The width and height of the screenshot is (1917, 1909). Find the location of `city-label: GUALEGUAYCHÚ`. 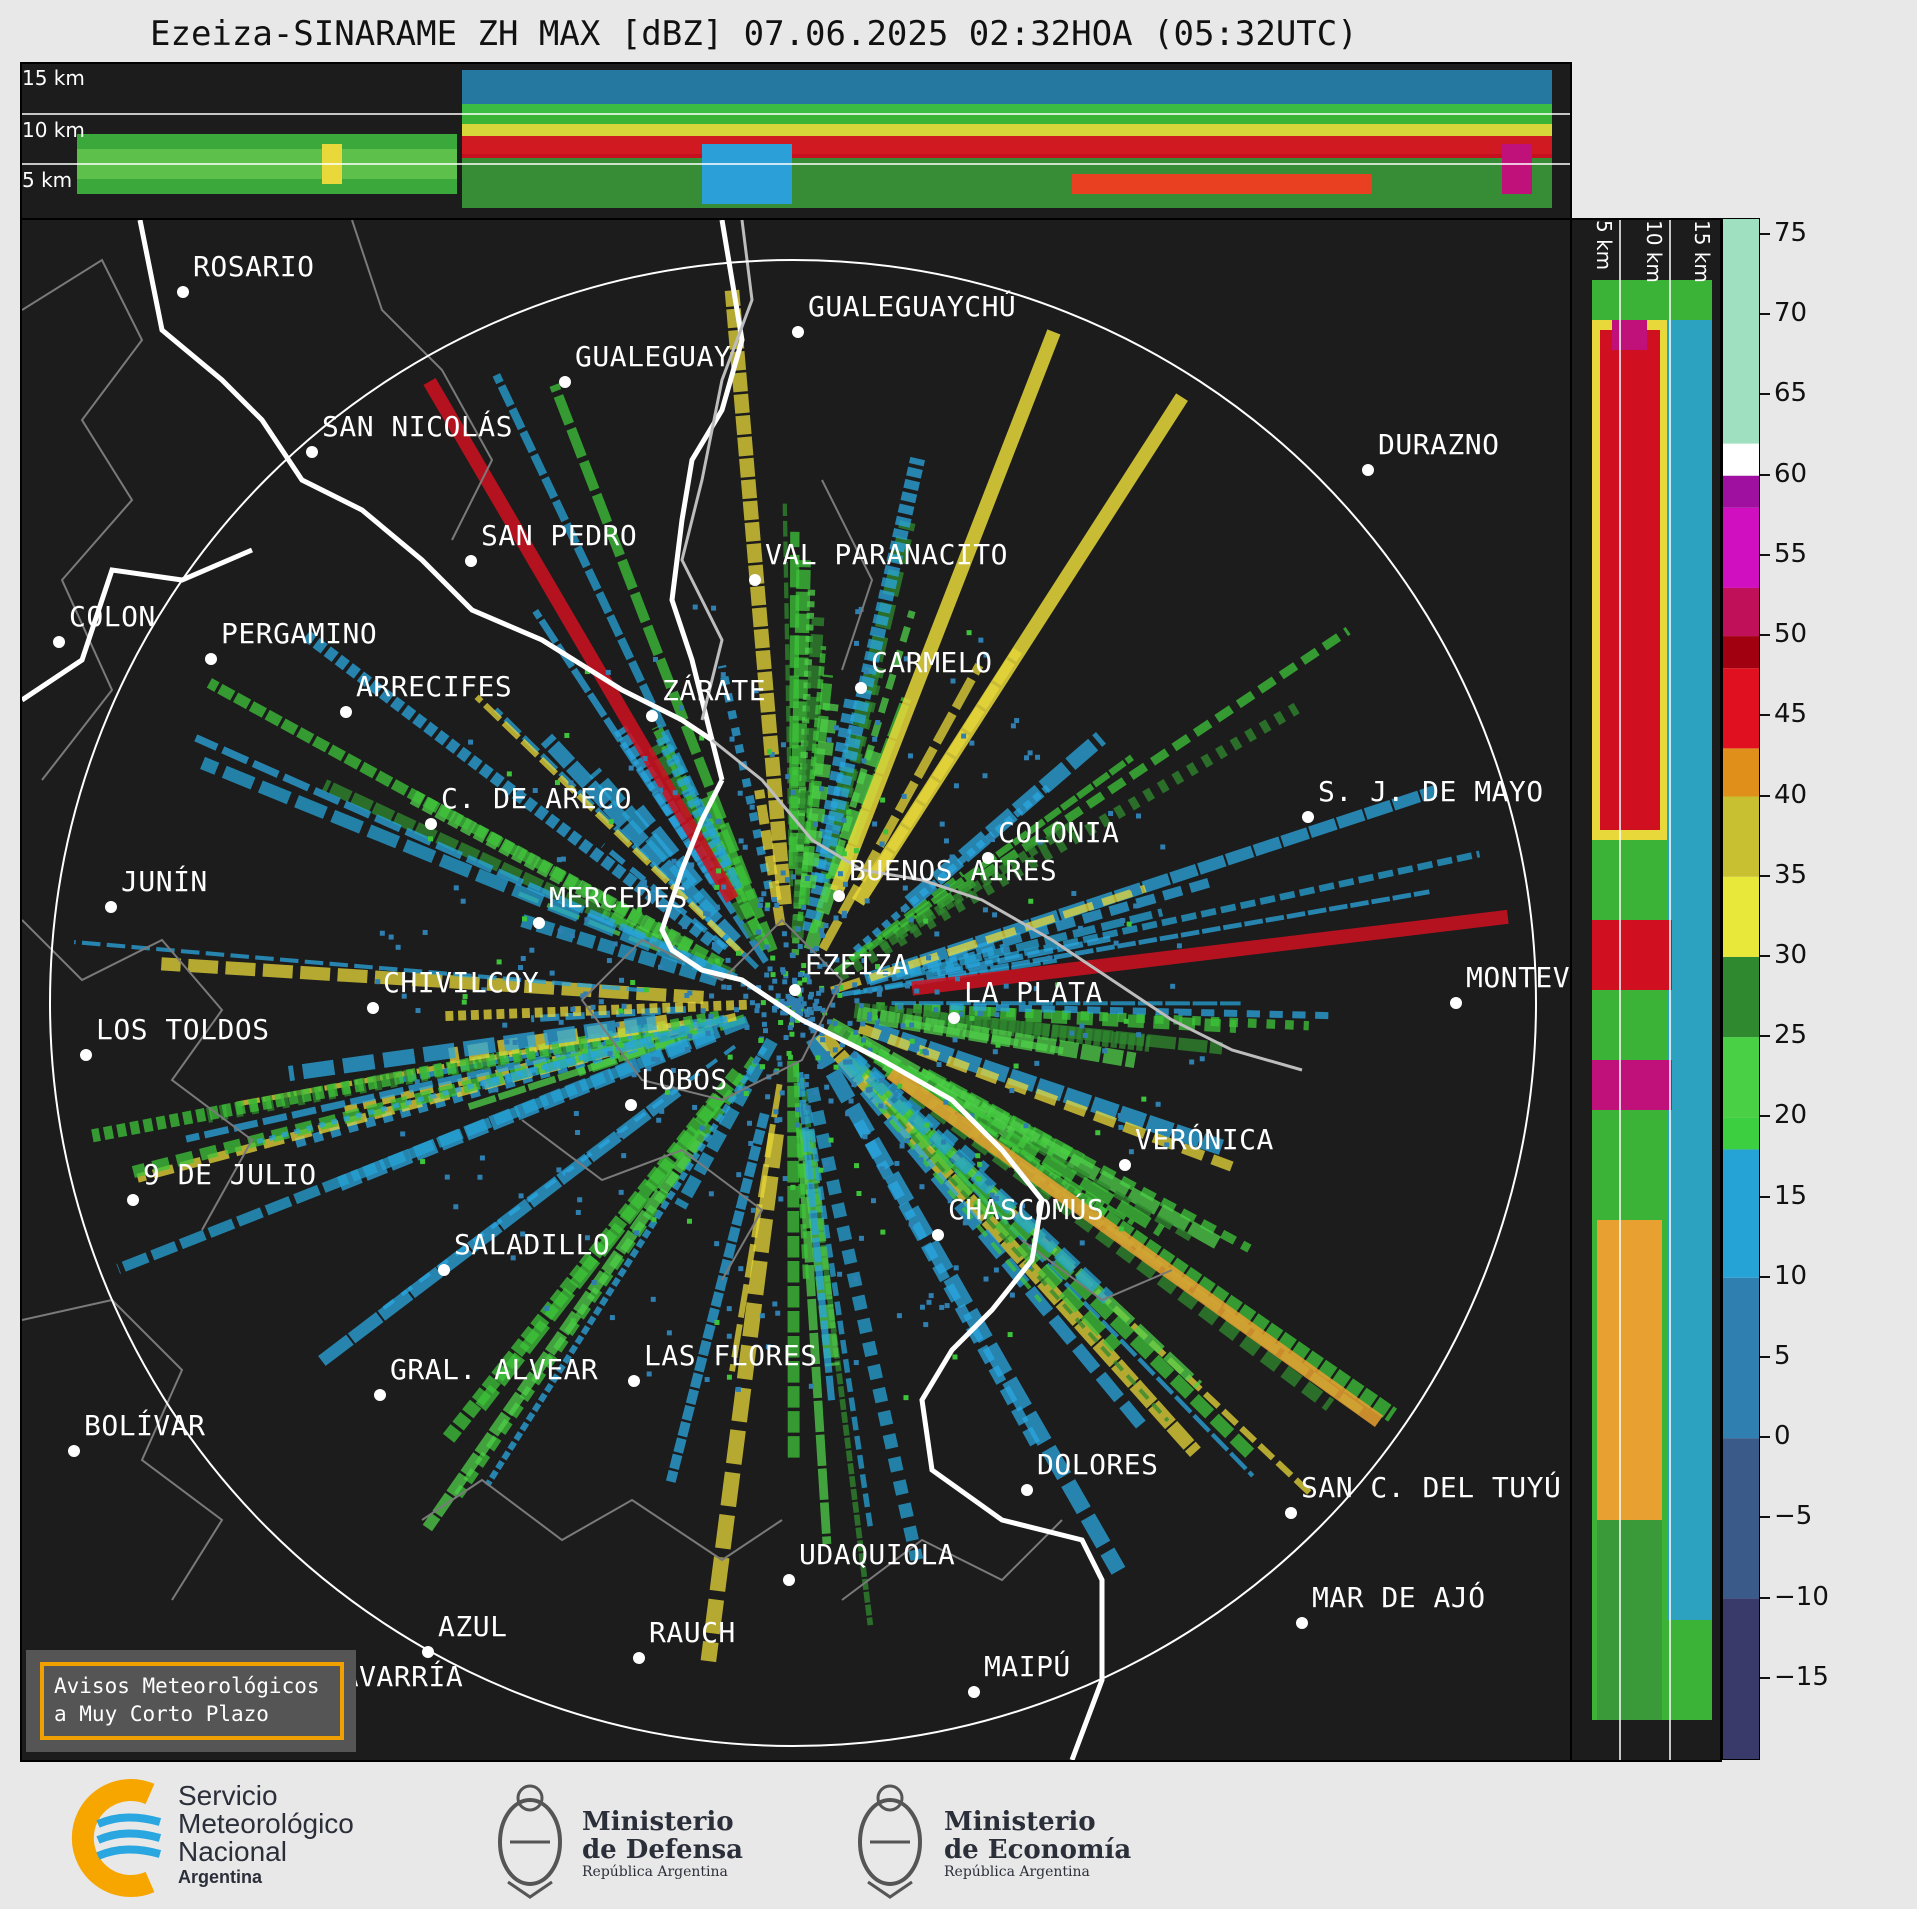

city-label: GUALEGUAYCHÚ is located at coordinates (912, 306).